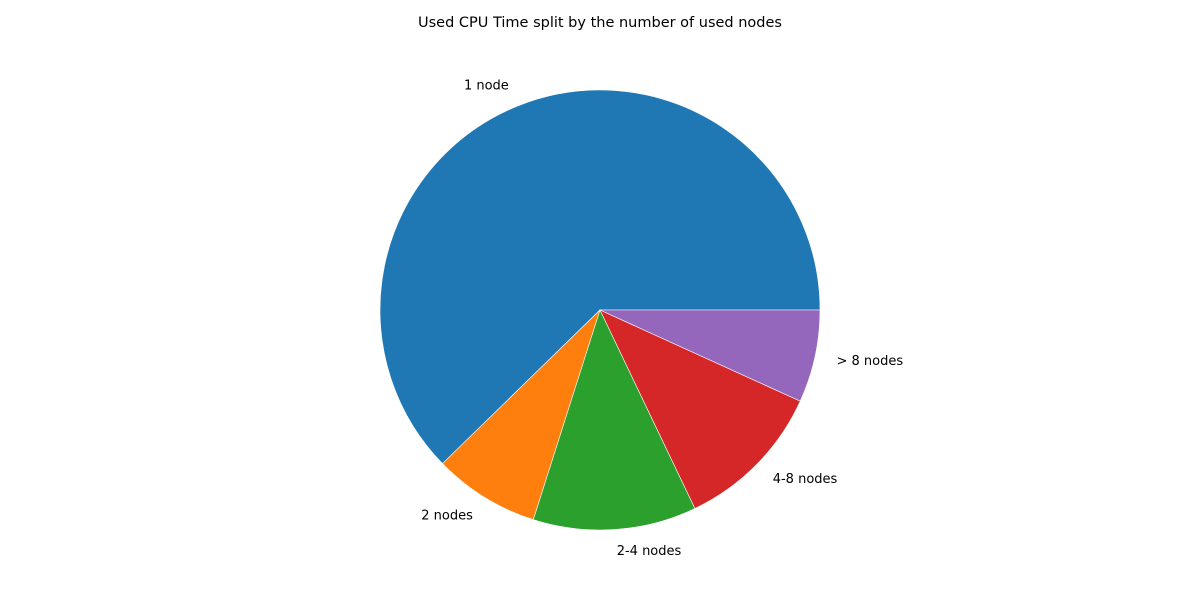 The image size is (1200, 600). I want to click on pie-label-2-nodes: 2 nodes, so click(447, 515).